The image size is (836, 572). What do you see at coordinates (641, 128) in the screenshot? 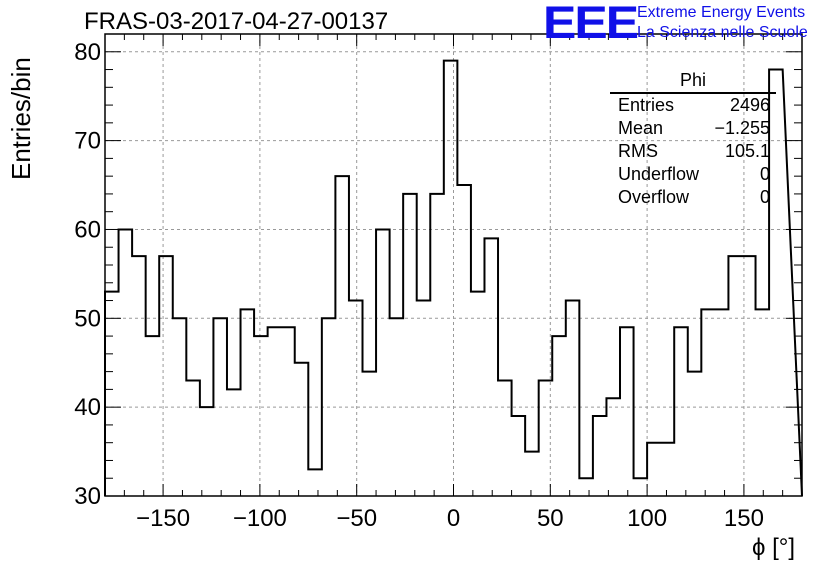
I see `stats-label: Mean` at bounding box center [641, 128].